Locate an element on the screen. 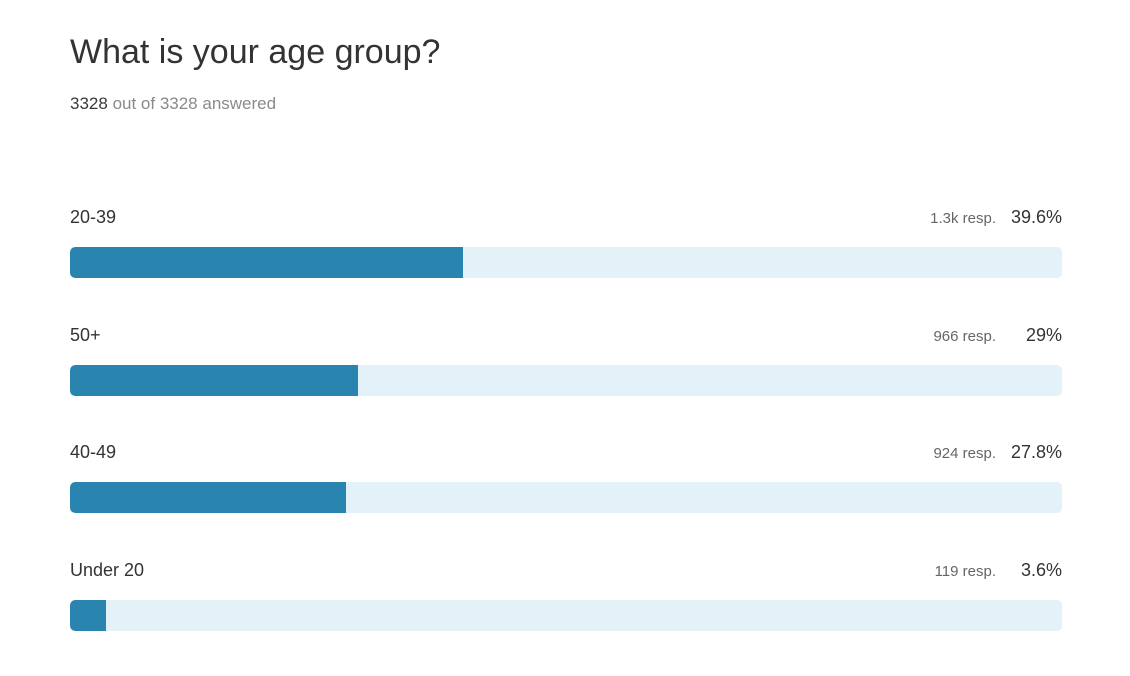 The image size is (1130, 676). answer-stats: 1.3k resp. 39.6% is located at coordinates (996, 218).